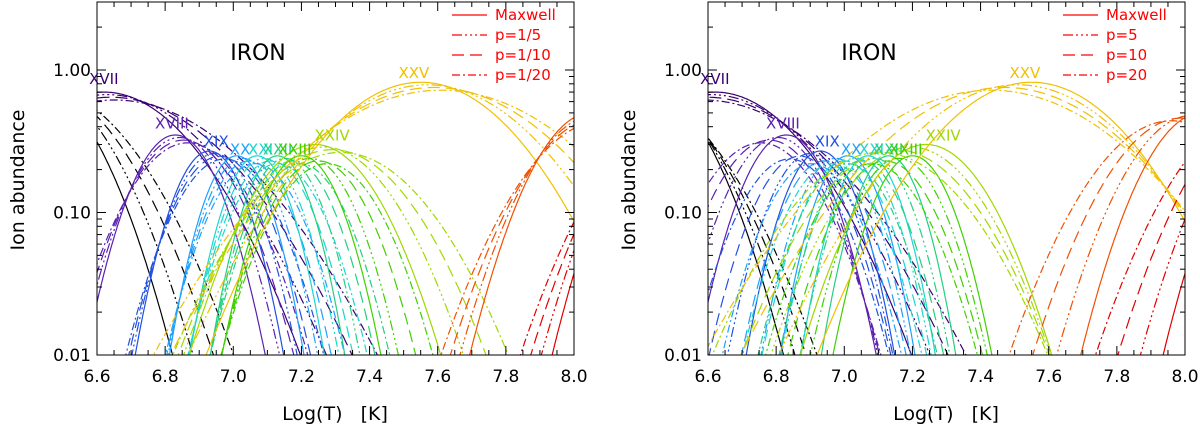  I want to click on legend-label-2: p=10, so click(1126, 55).